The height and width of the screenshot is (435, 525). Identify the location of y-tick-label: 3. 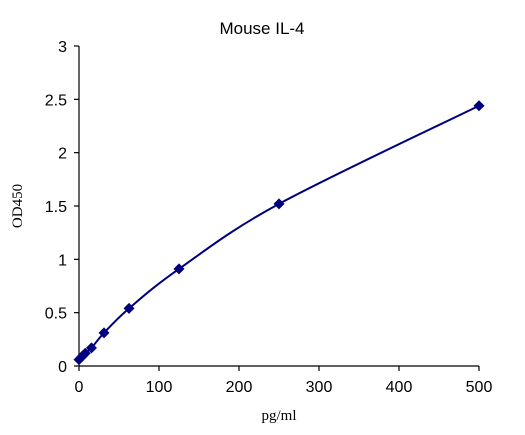
(62, 47).